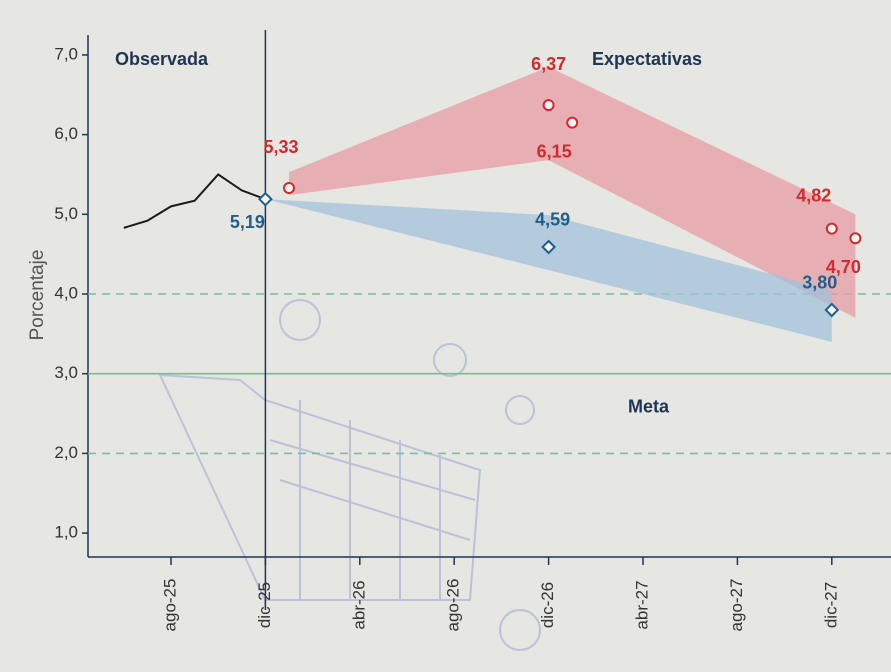 This screenshot has height=672, width=891. What do you see at coordinates (548, 64) in the screenshot?
I see `value-label: 6,37` at bounding box center [548, 64].